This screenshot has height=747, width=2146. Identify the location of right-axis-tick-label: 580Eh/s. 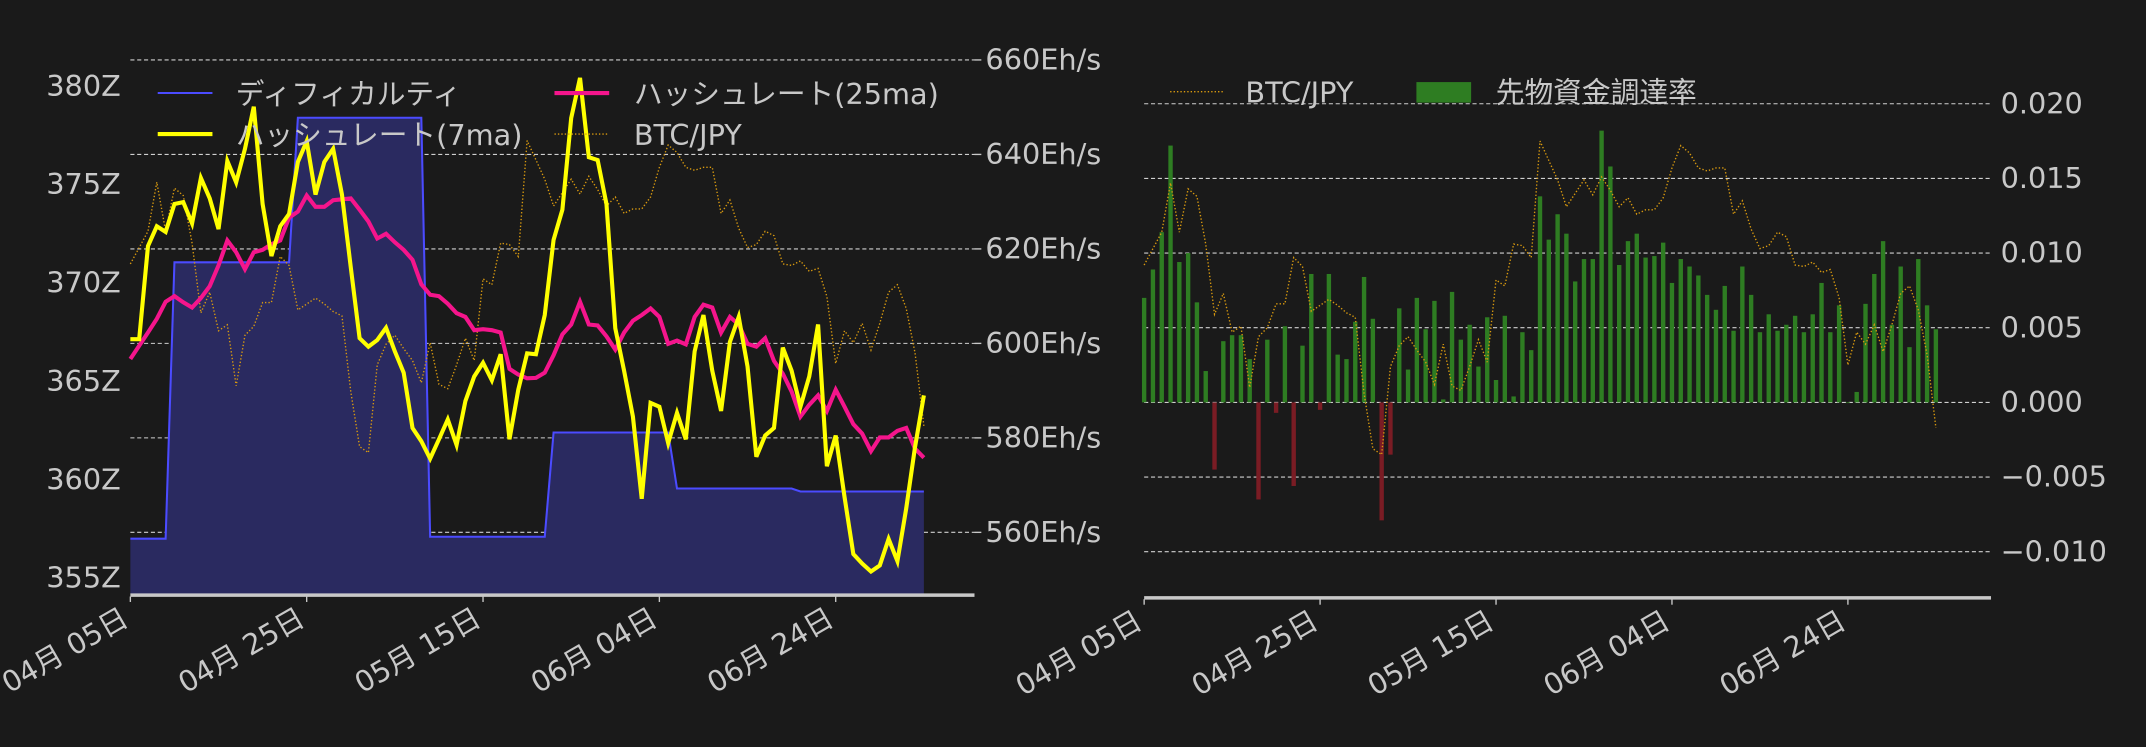
(1043, 437).